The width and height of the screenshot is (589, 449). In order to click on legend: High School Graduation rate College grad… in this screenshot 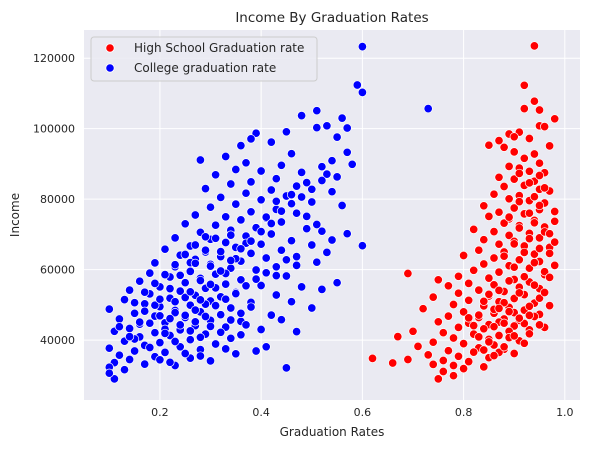, I will do `click(204, 59)`.